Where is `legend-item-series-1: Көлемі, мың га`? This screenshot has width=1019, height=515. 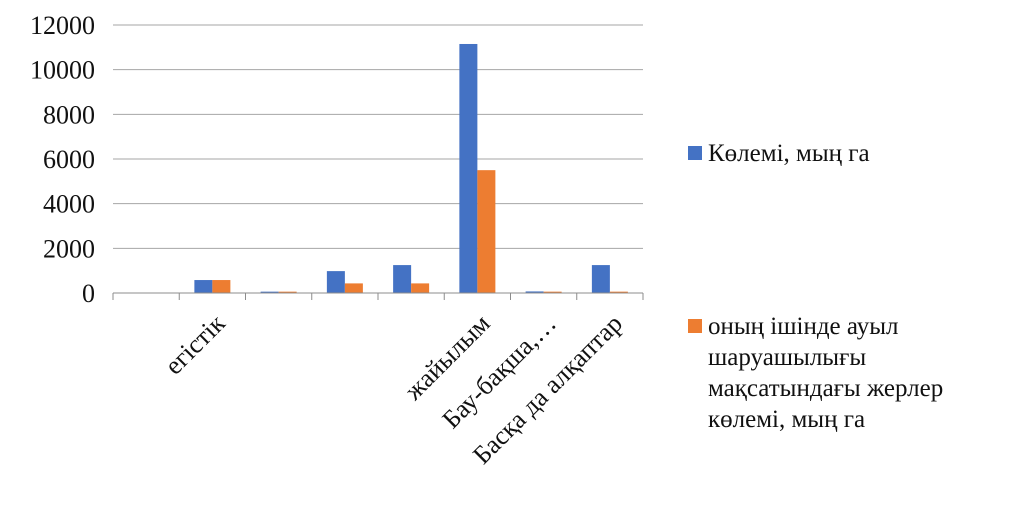 legend-item-series-1: Көлемі, мың га is located at coordinates (853, 153).